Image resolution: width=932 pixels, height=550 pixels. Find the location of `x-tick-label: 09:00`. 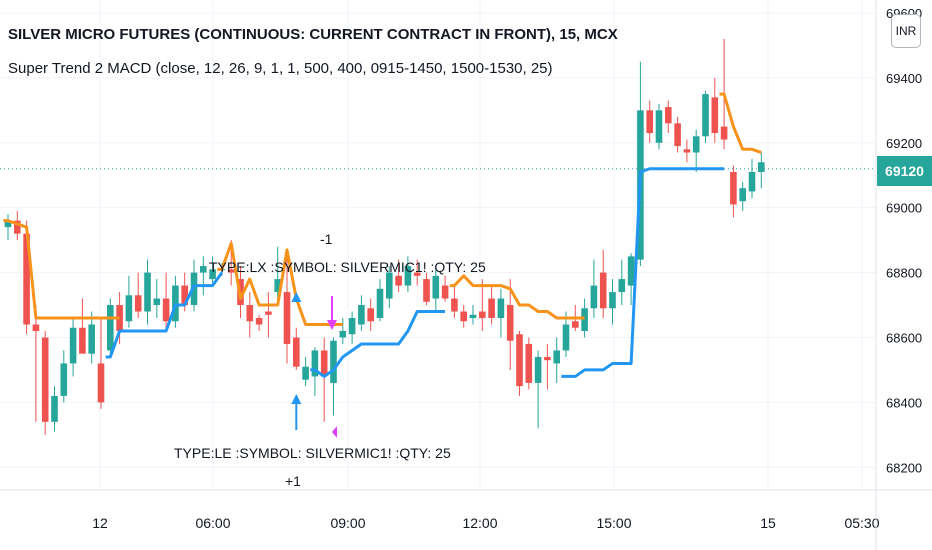

x-tick-label: 09:00 is located at coordinates (347, 523).